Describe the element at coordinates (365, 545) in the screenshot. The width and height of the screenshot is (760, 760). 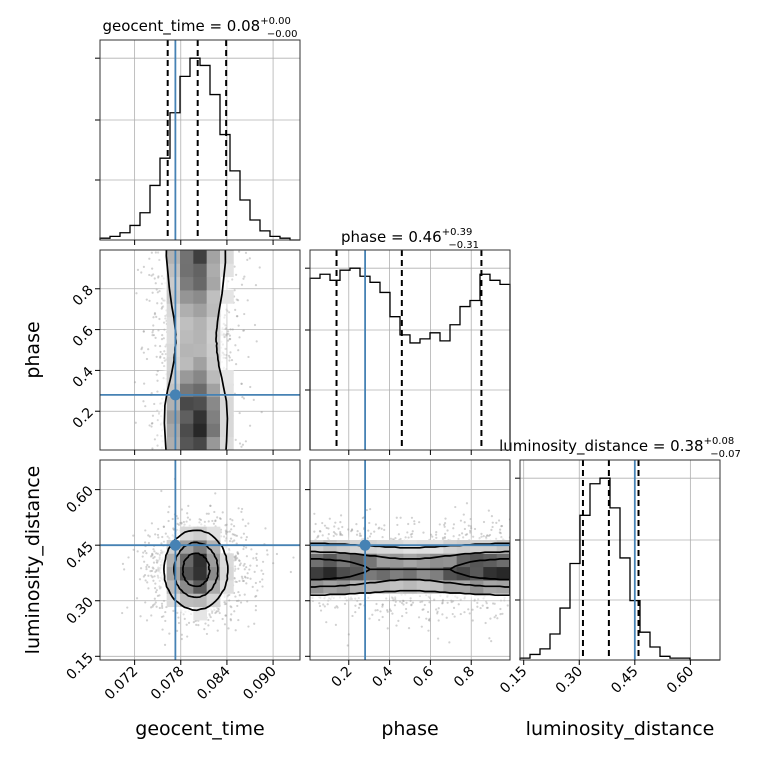
I see `injection-marker` at that location.